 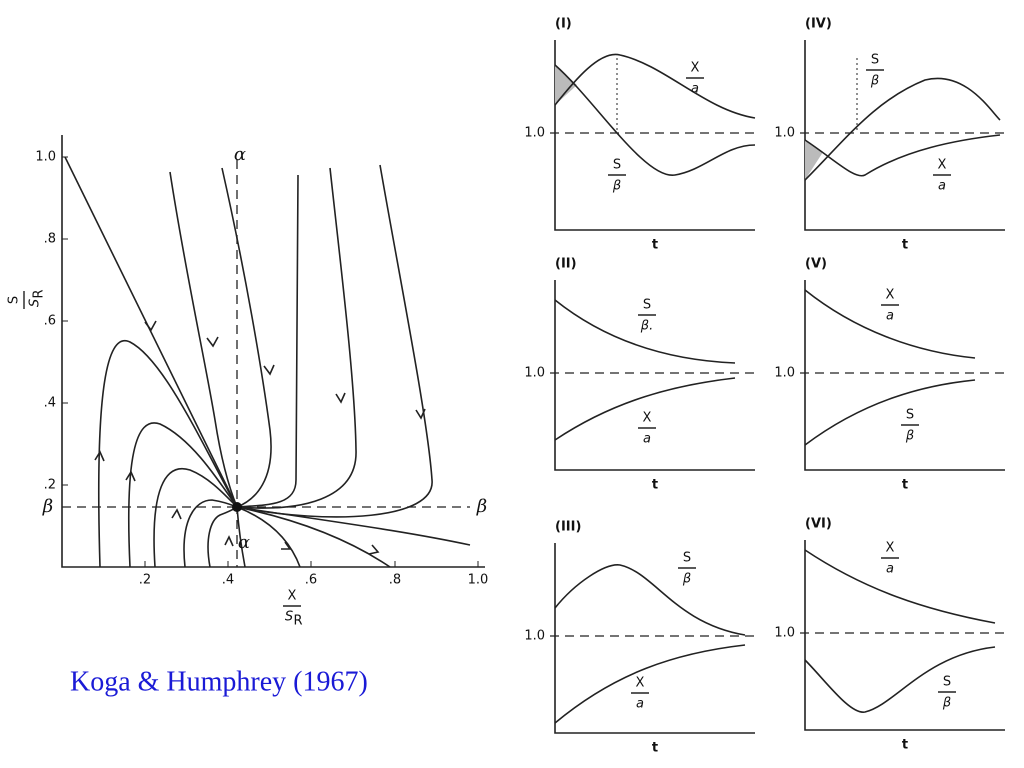 I want to click on panel-label: (II), so click(x=566, y=264).